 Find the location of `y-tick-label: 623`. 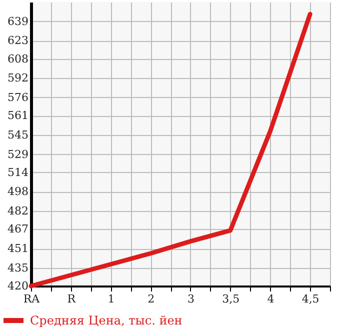

y-tick-label: 623 is located at coordinates (18, 41).